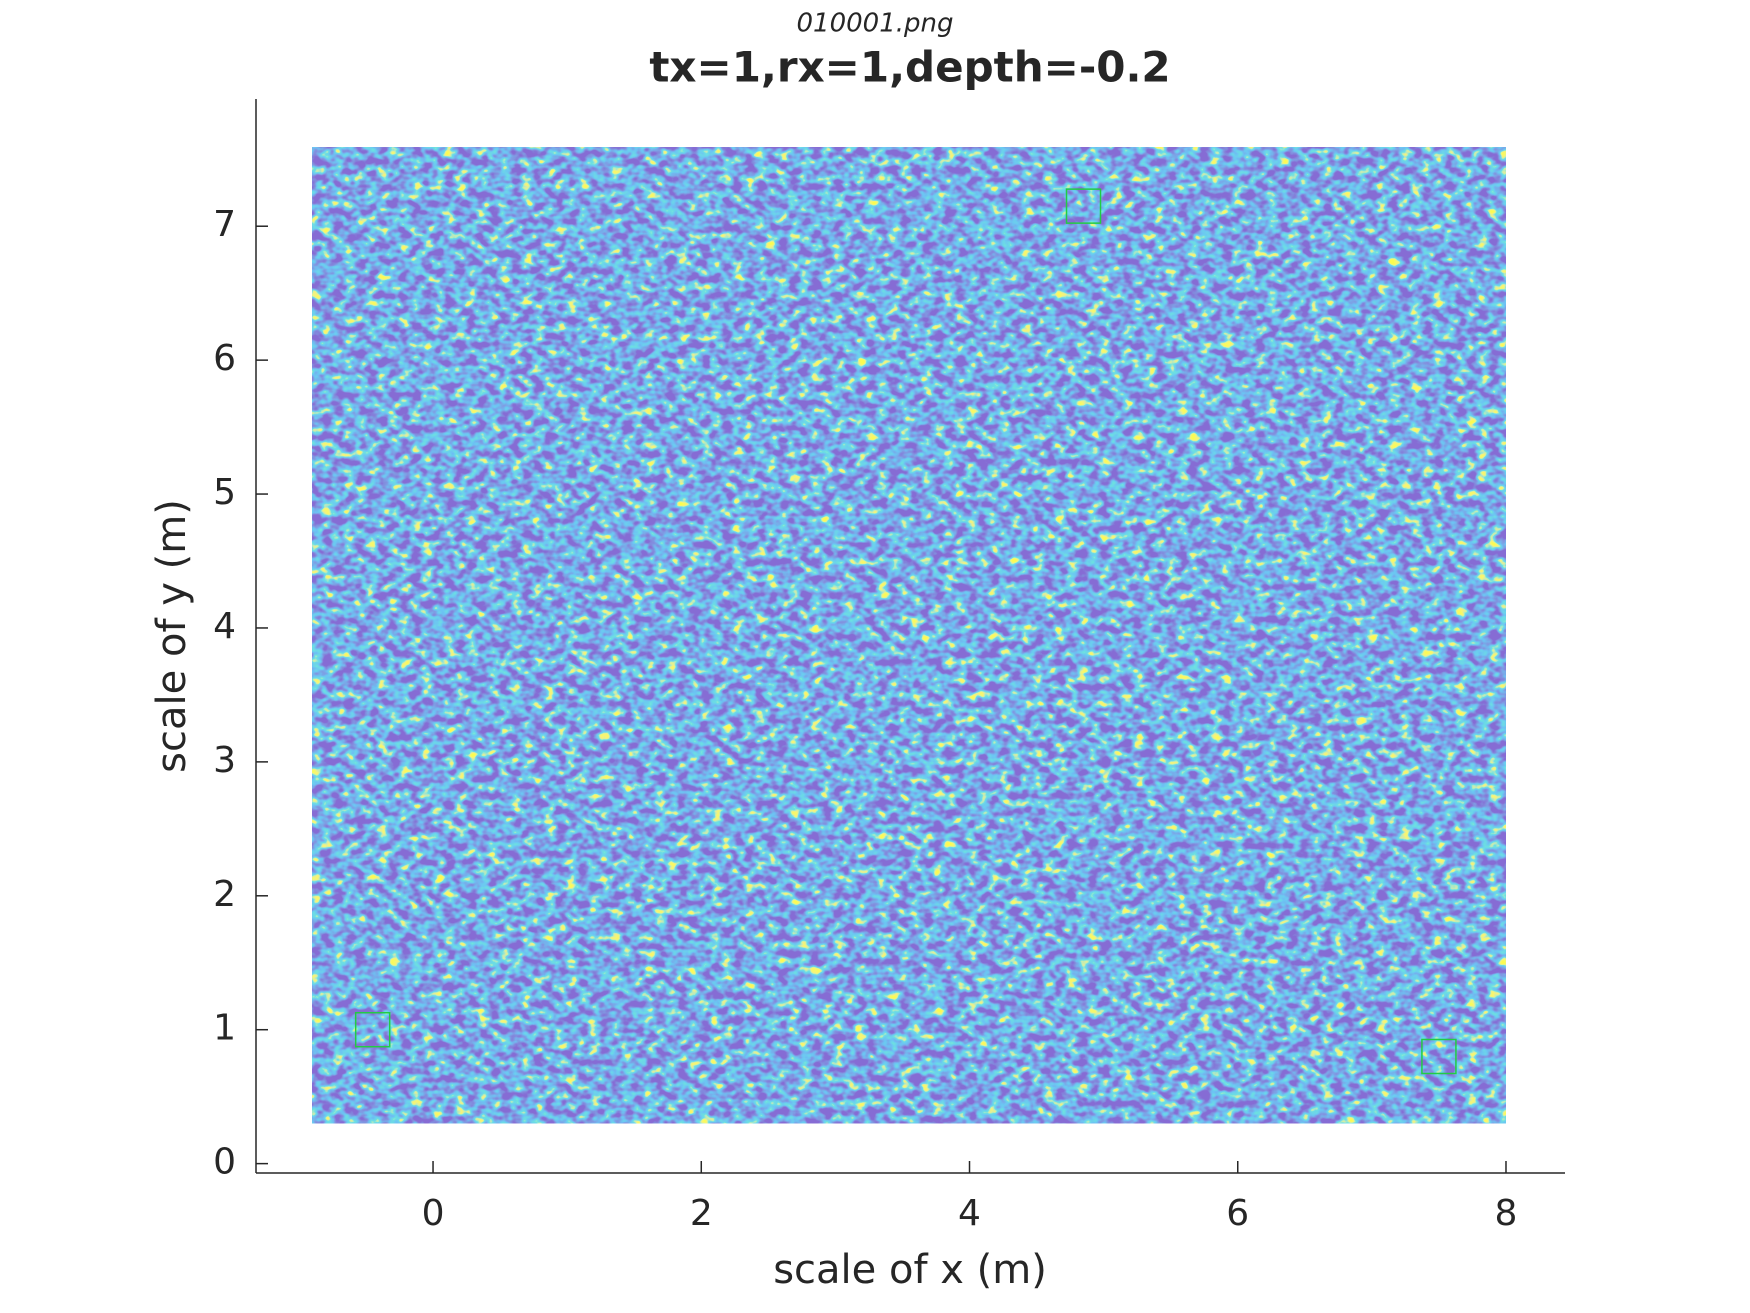  What do you see at coordinates (910, 1270) in the screenshot?
I see `x-axis-label: scale of x (m)` at bounding box center [910, 1270].